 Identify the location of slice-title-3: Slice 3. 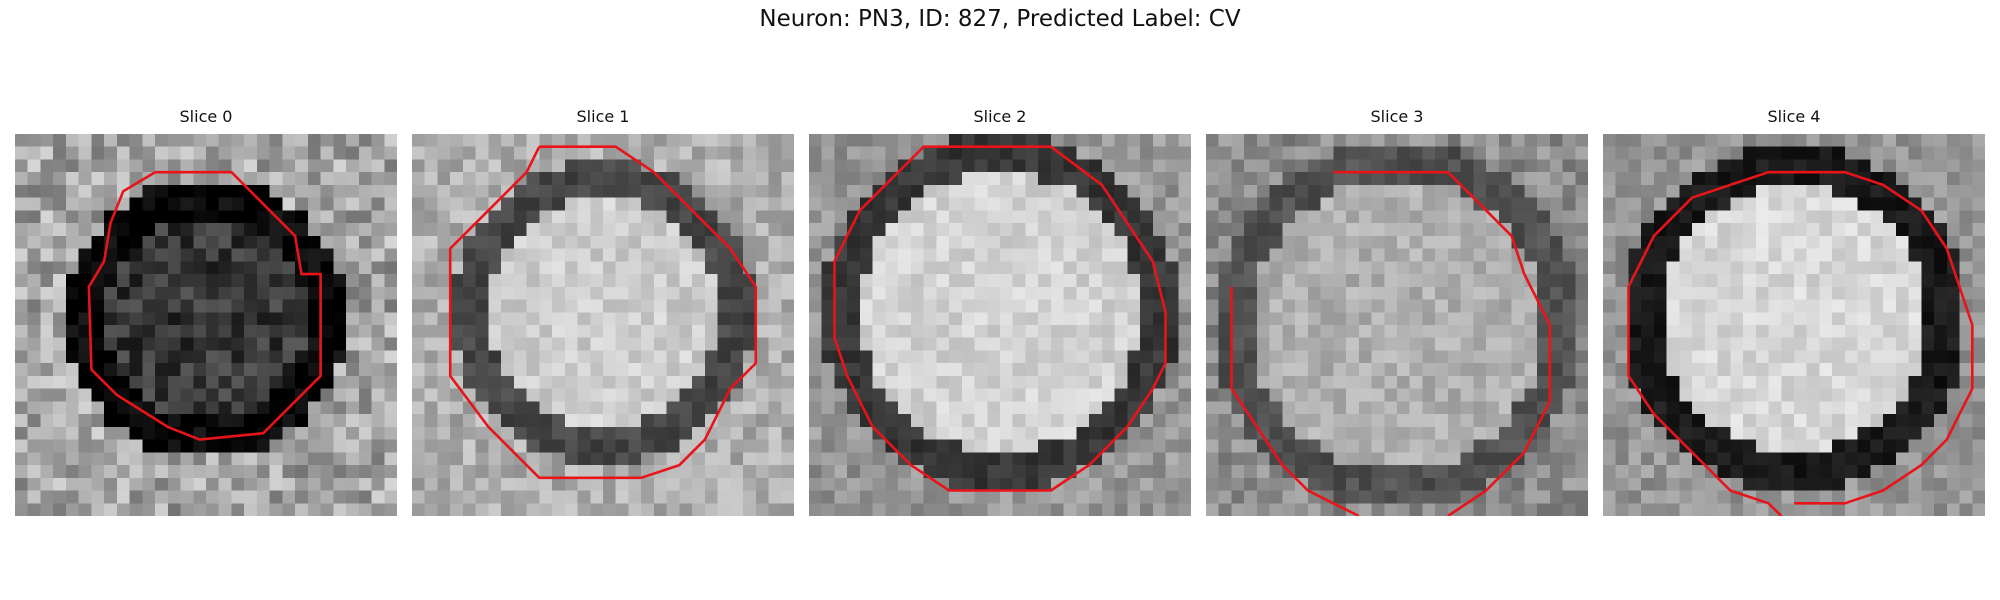
(1397, 116).